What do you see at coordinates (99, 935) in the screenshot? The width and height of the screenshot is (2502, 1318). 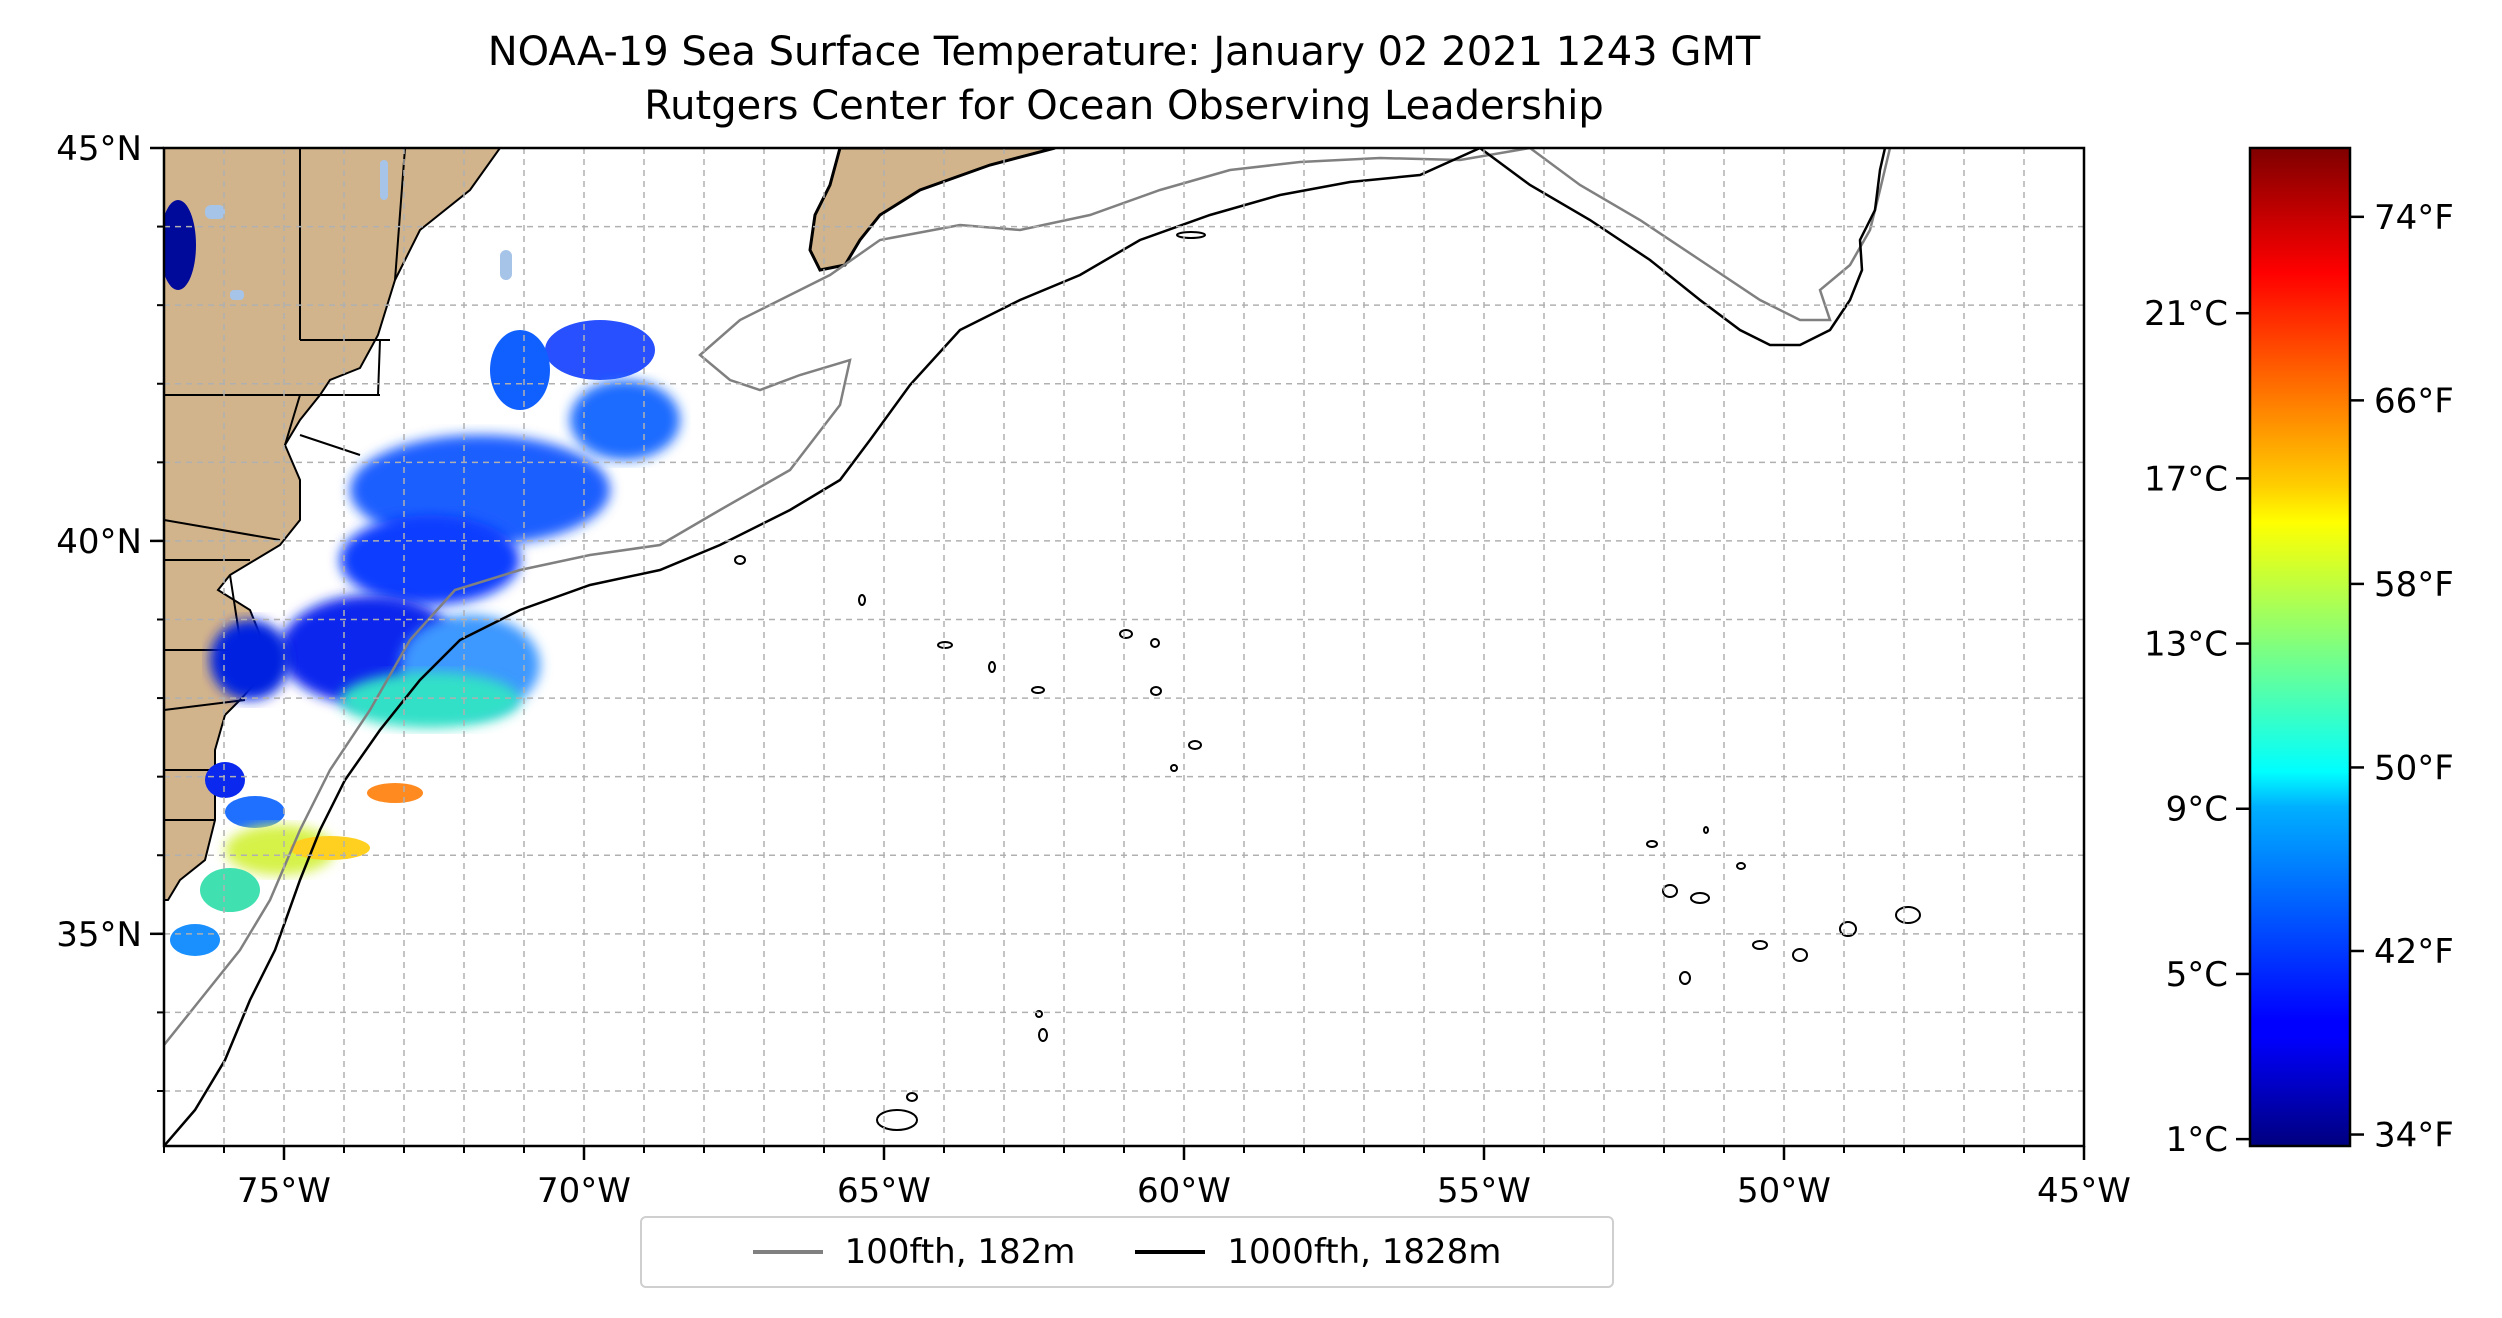 I see `tick-label-lat: 35°N` at bounding box center [99, 935].